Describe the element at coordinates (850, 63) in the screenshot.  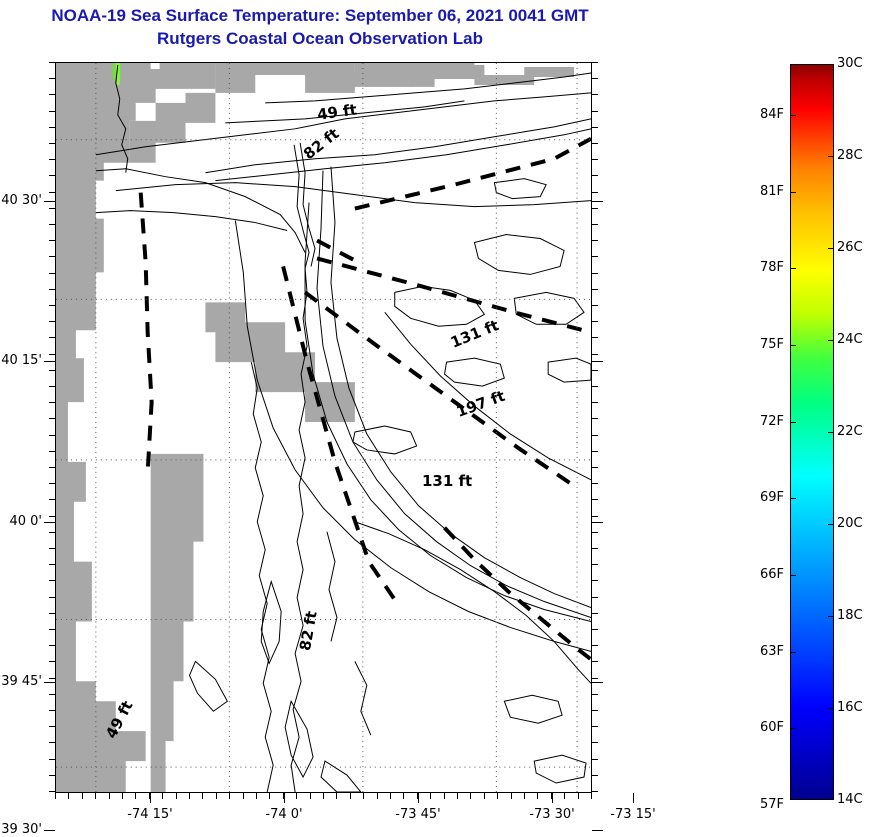
I see `colorbar-celsius-label: 30C` at that location.